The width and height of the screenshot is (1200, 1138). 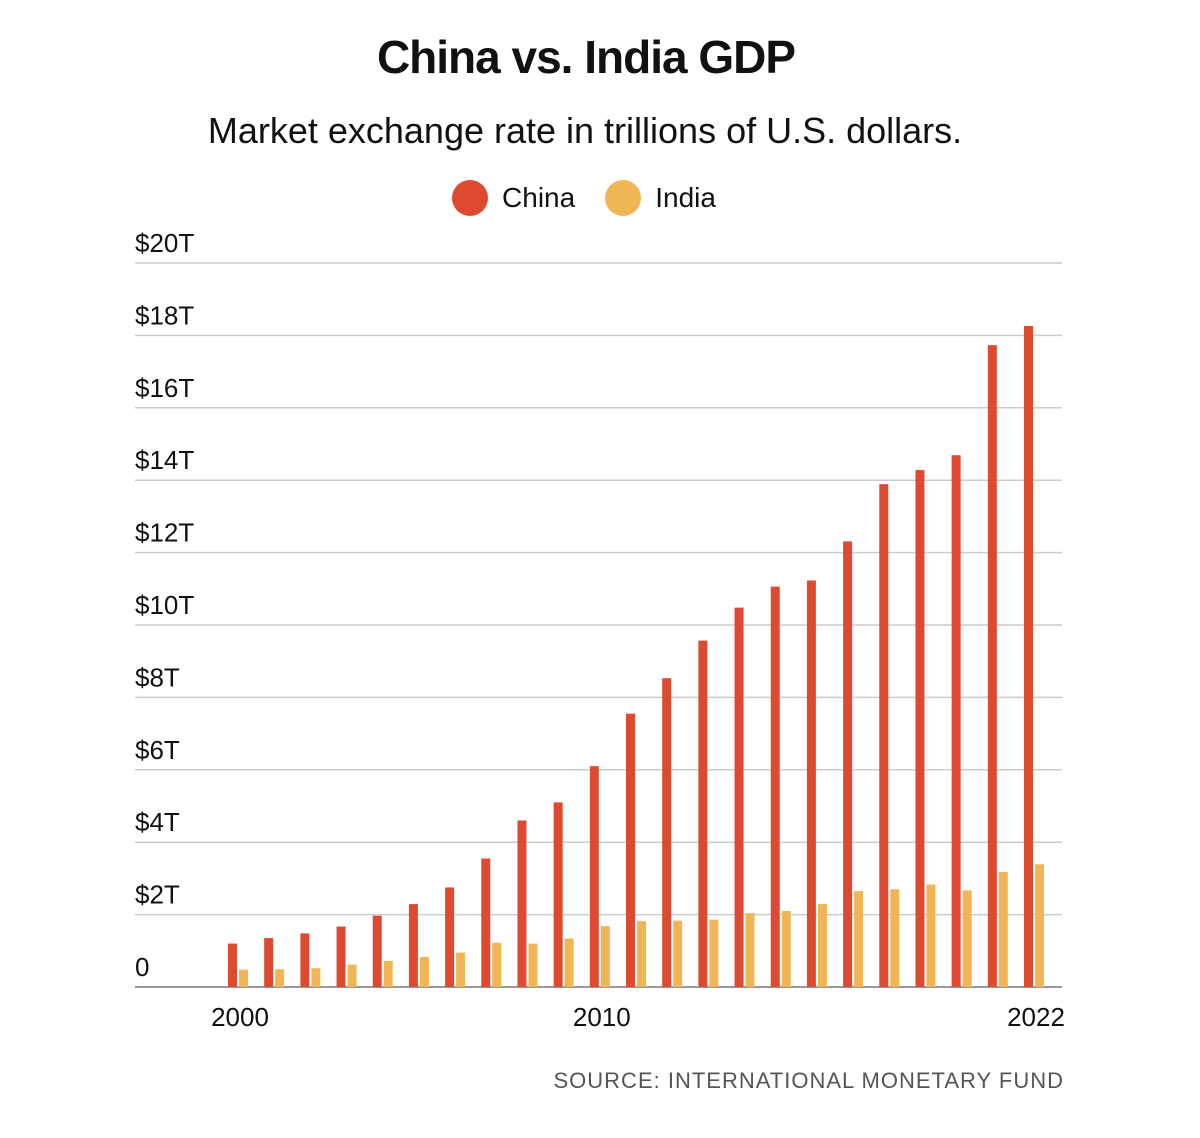 I want to click on bar-china-2020, so click(x=956, y=721).